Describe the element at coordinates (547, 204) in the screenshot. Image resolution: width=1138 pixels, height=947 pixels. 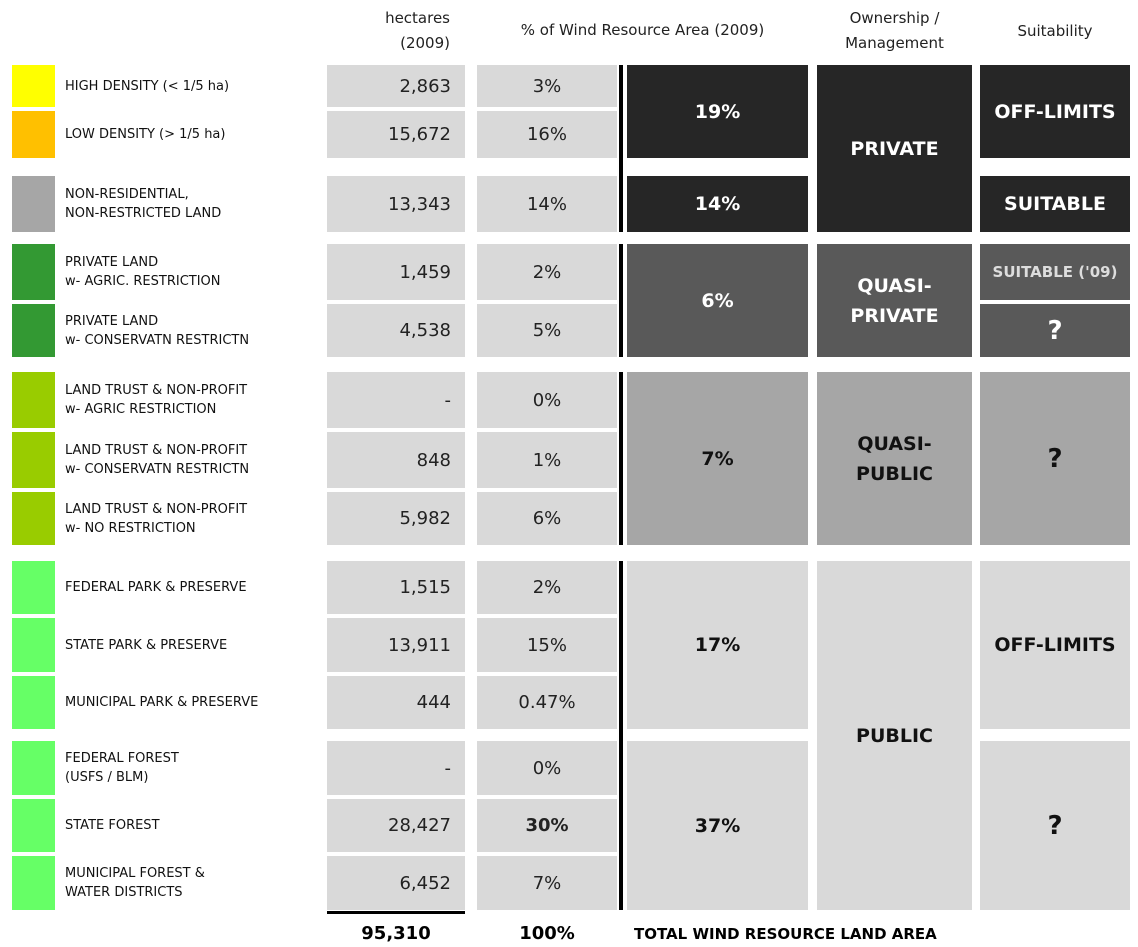
I see `percent-cell: 14%` at that location.